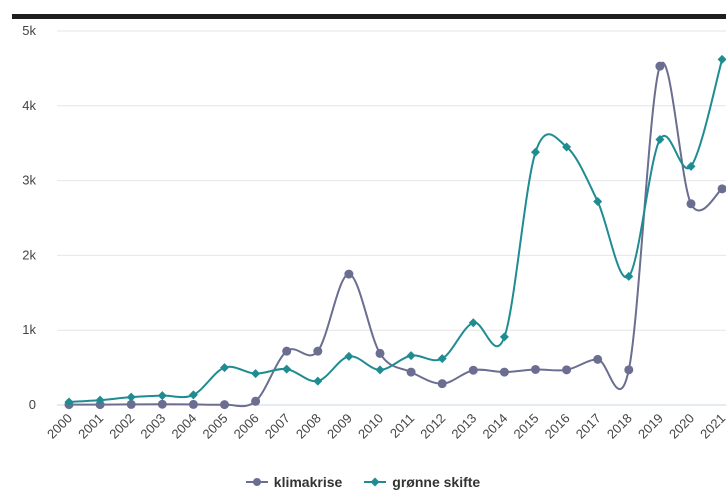  What do you see at coordinates (29, 329) in the screenshot?
I see `y-tick-label: 1k` at bounding box center [29, 329].